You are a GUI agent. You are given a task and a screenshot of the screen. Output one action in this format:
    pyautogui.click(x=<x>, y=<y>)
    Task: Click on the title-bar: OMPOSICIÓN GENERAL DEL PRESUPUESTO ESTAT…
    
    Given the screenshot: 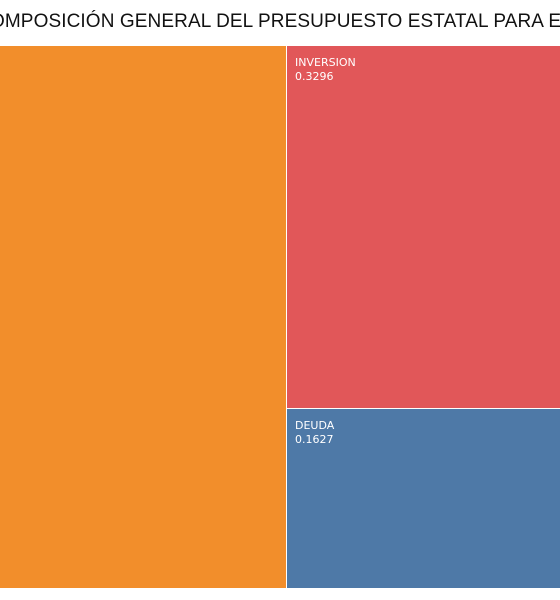 What is the action you would take?
    pyautogui.click(x=280, y=23)
    